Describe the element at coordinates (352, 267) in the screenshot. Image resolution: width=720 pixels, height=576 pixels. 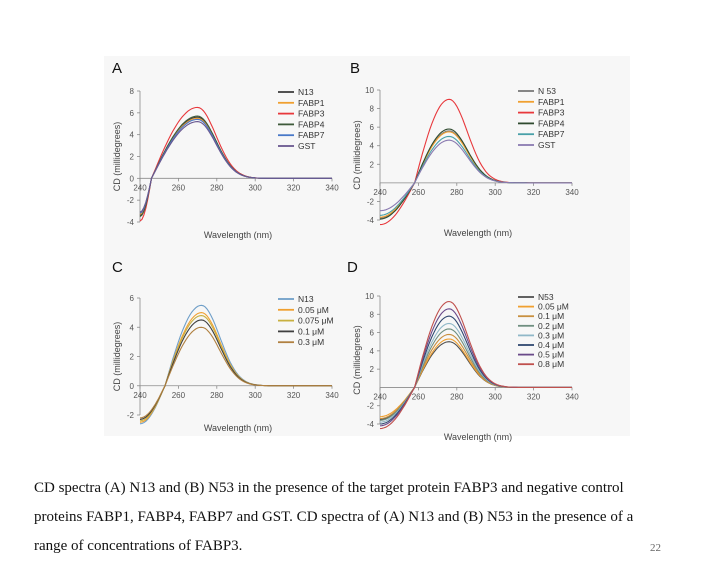
I see `panel-label-d: D` at that location.